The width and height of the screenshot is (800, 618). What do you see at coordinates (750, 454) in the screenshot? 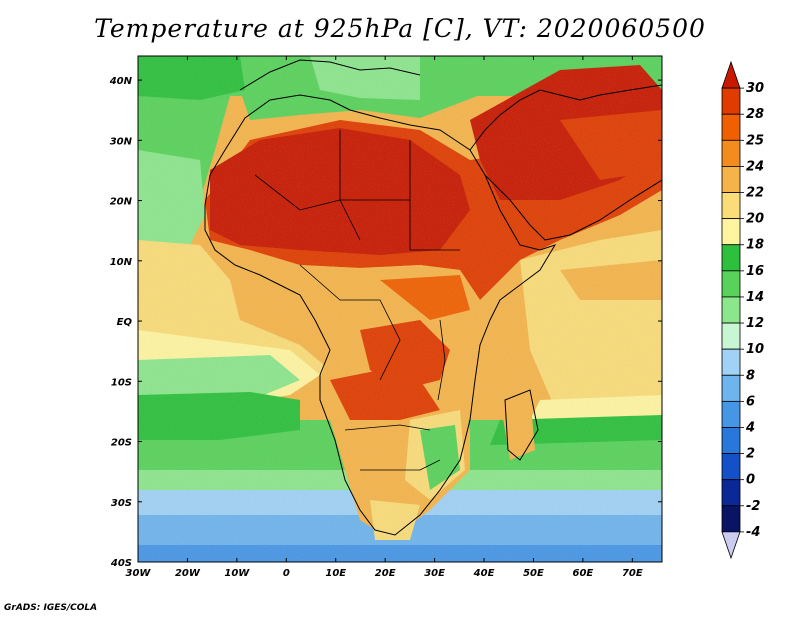
I see `colorbar-label: 2` at bounding box center [750, 454].